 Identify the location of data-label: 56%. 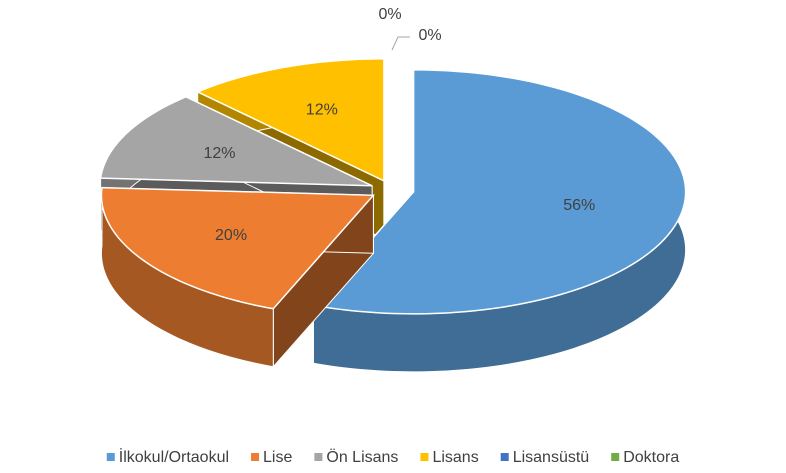
(579, 205).